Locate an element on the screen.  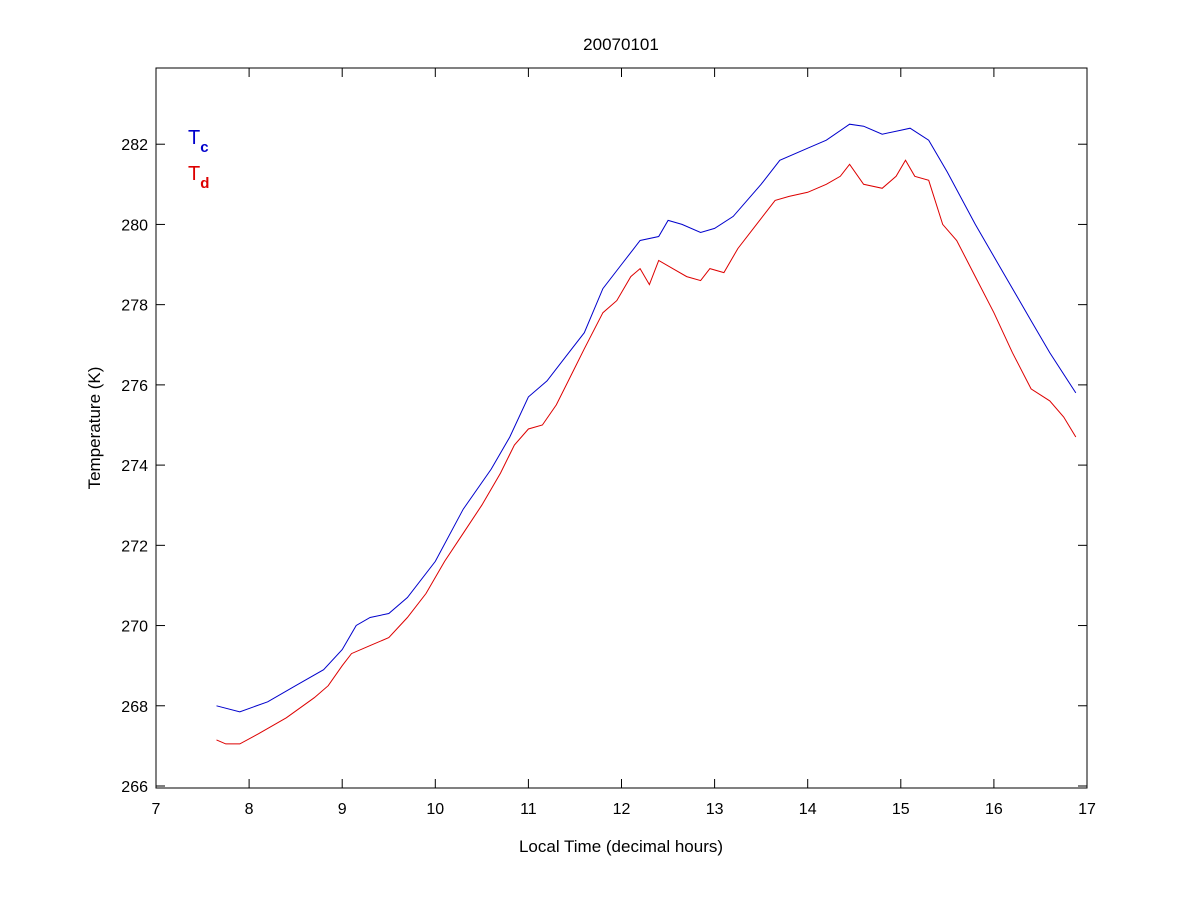
x-tick-label: 7 is located at coordinates (156, 809).